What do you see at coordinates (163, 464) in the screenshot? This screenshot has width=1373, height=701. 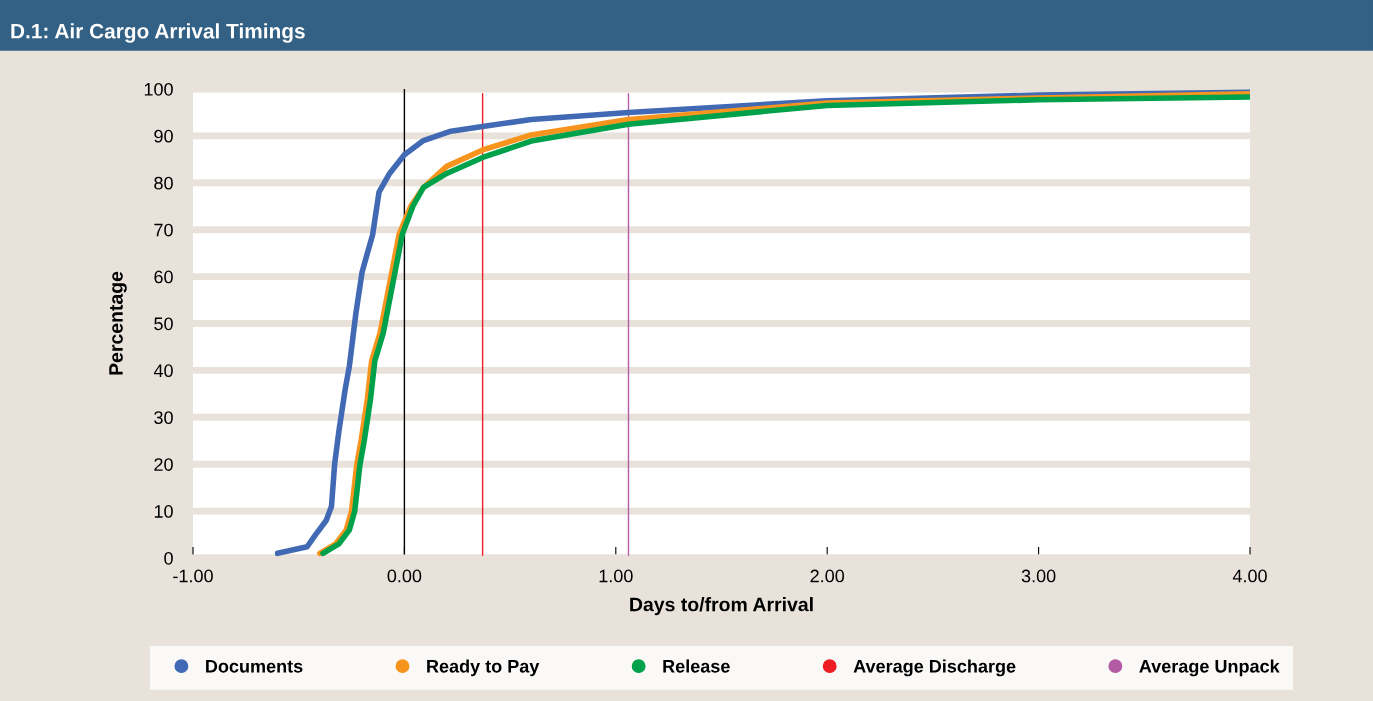 I see `y-tick-label: 20` at bounding box center [163, 464].